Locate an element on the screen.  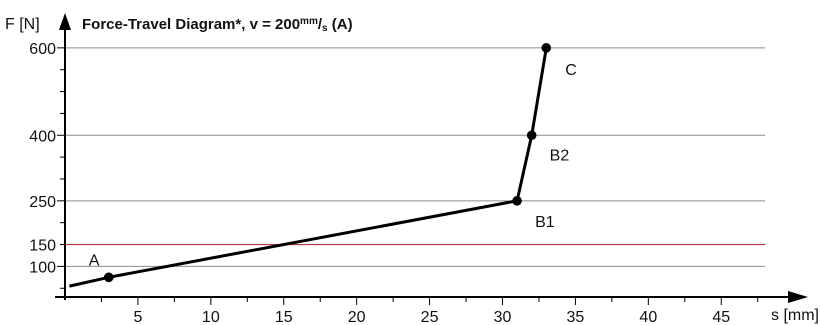
chart-title-unit-sep: / is located at coordinates (320, 24).